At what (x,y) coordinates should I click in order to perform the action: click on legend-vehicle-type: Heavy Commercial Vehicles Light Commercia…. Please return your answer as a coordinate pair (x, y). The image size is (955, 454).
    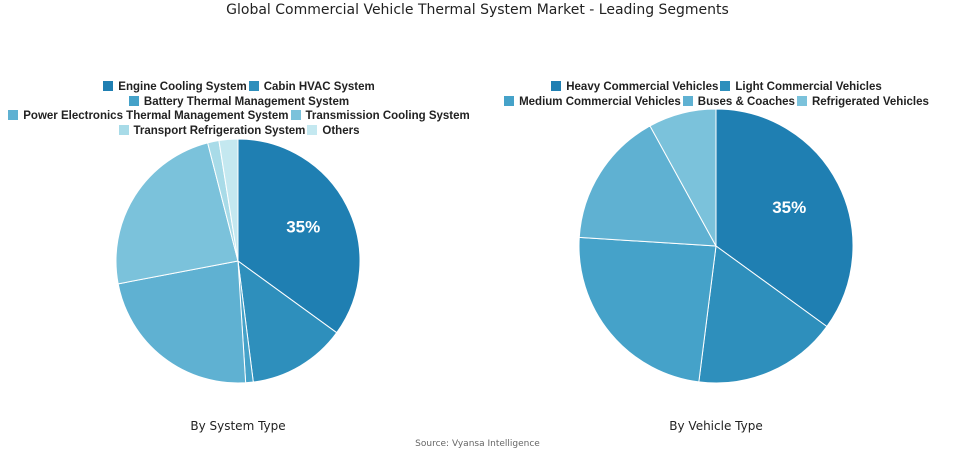
    Looking at the image, I should click on (716, 94).